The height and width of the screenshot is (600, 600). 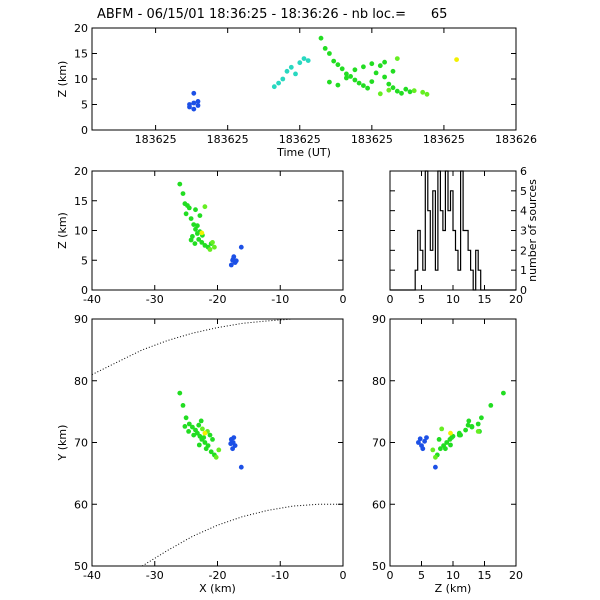 What do you see at coordinates (485, 575) in the screenshot?
I see `z_y-x-tick-label: 15` at bounding box center [485, 575].